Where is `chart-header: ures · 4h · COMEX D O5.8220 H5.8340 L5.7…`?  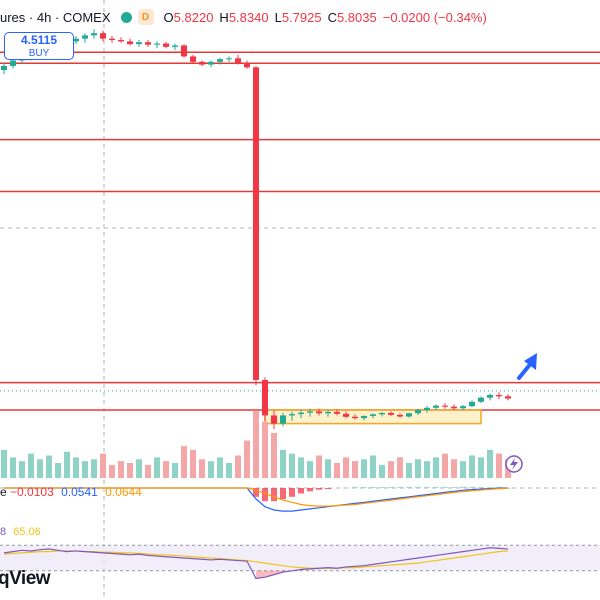 chart-header: ures · 4h · COMEX D O5.8220 H5.8340 L5.7… is located at coordinates (243, 17).